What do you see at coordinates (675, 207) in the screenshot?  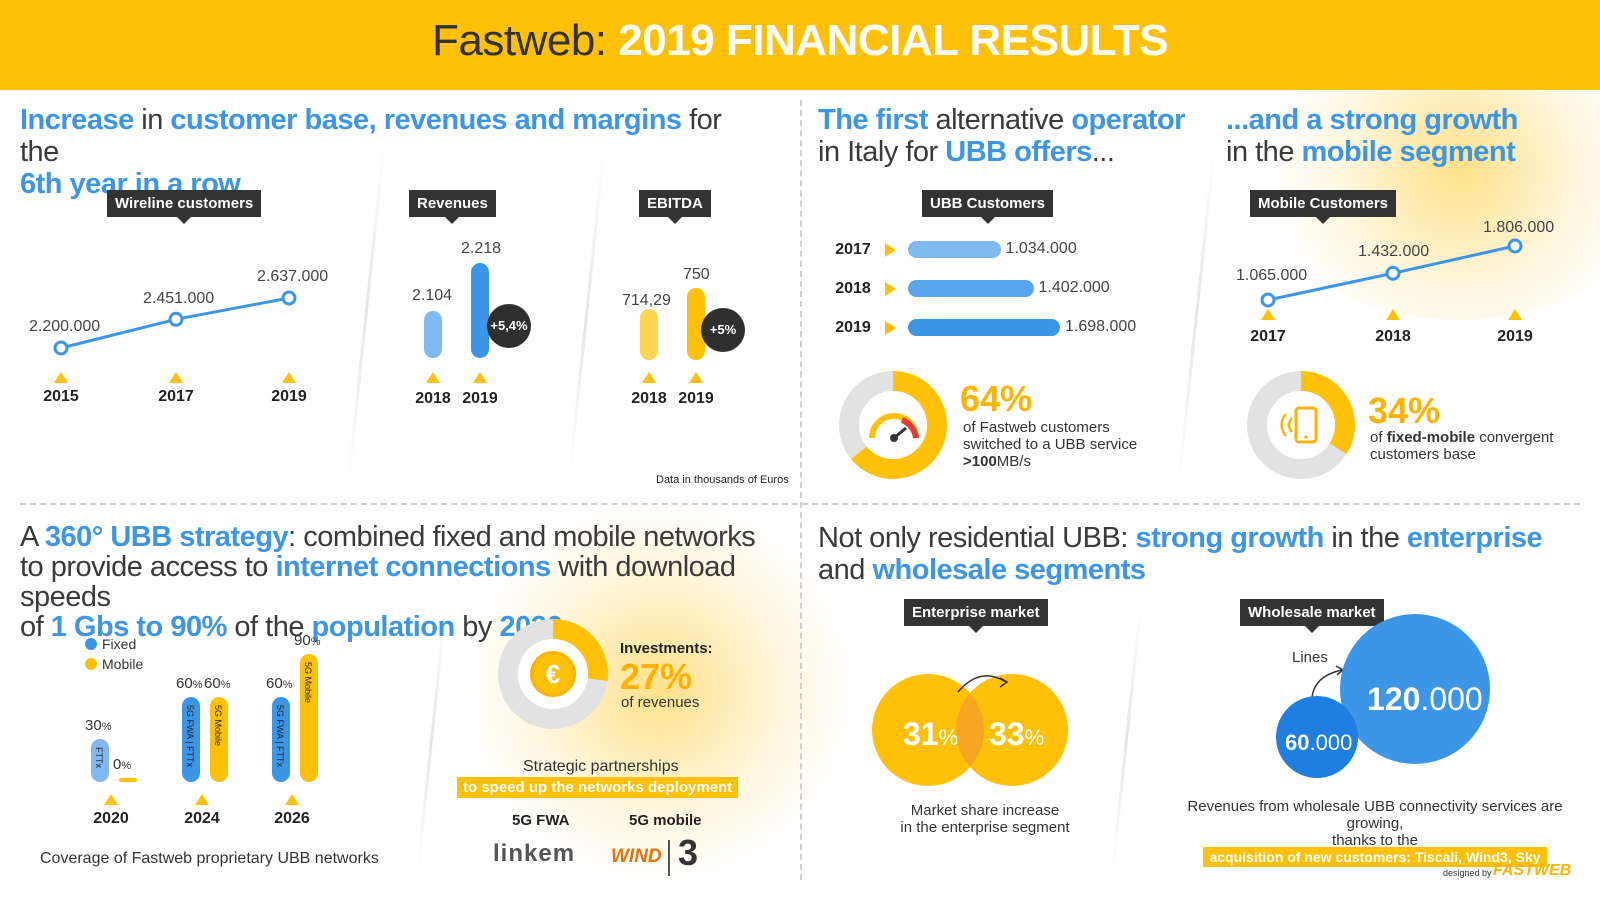 I see `chart-title-ebitda: EBITDA` at bounding box center [675, 207].